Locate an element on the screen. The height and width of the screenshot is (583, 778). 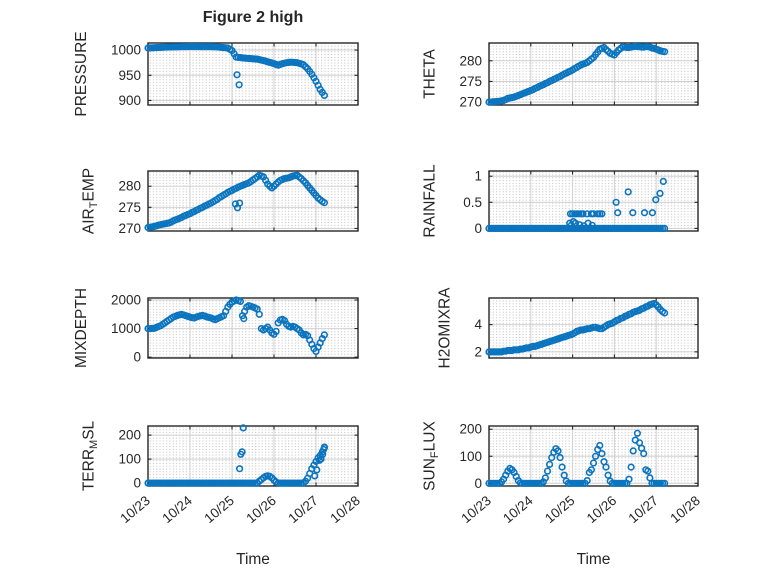
y-axis-label: H2OMIXRA is located at coordinates (445, 328).